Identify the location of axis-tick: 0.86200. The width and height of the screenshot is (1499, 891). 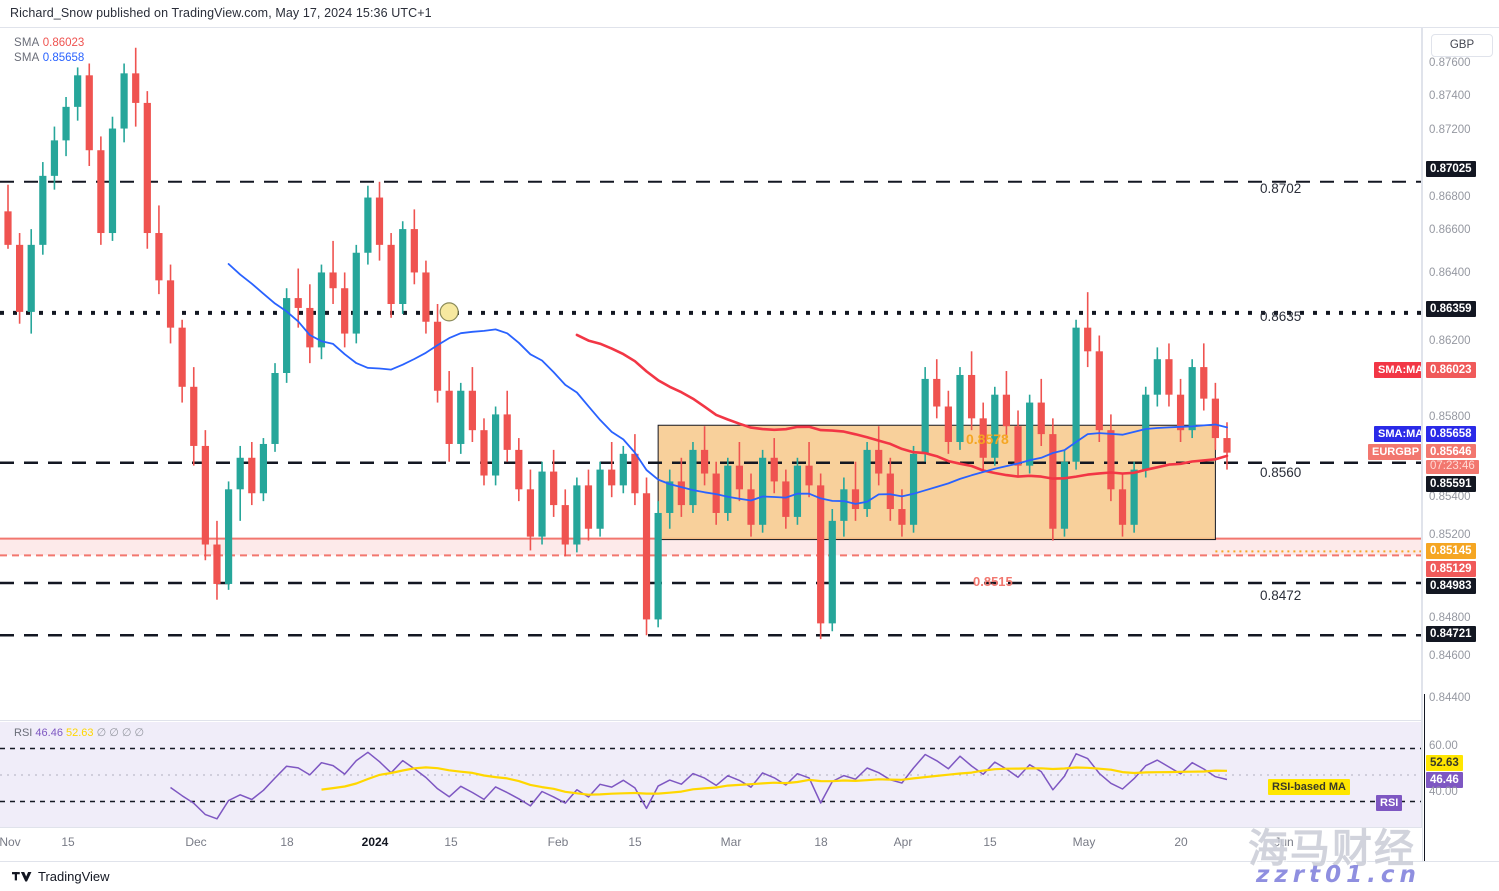
(1450, 341).